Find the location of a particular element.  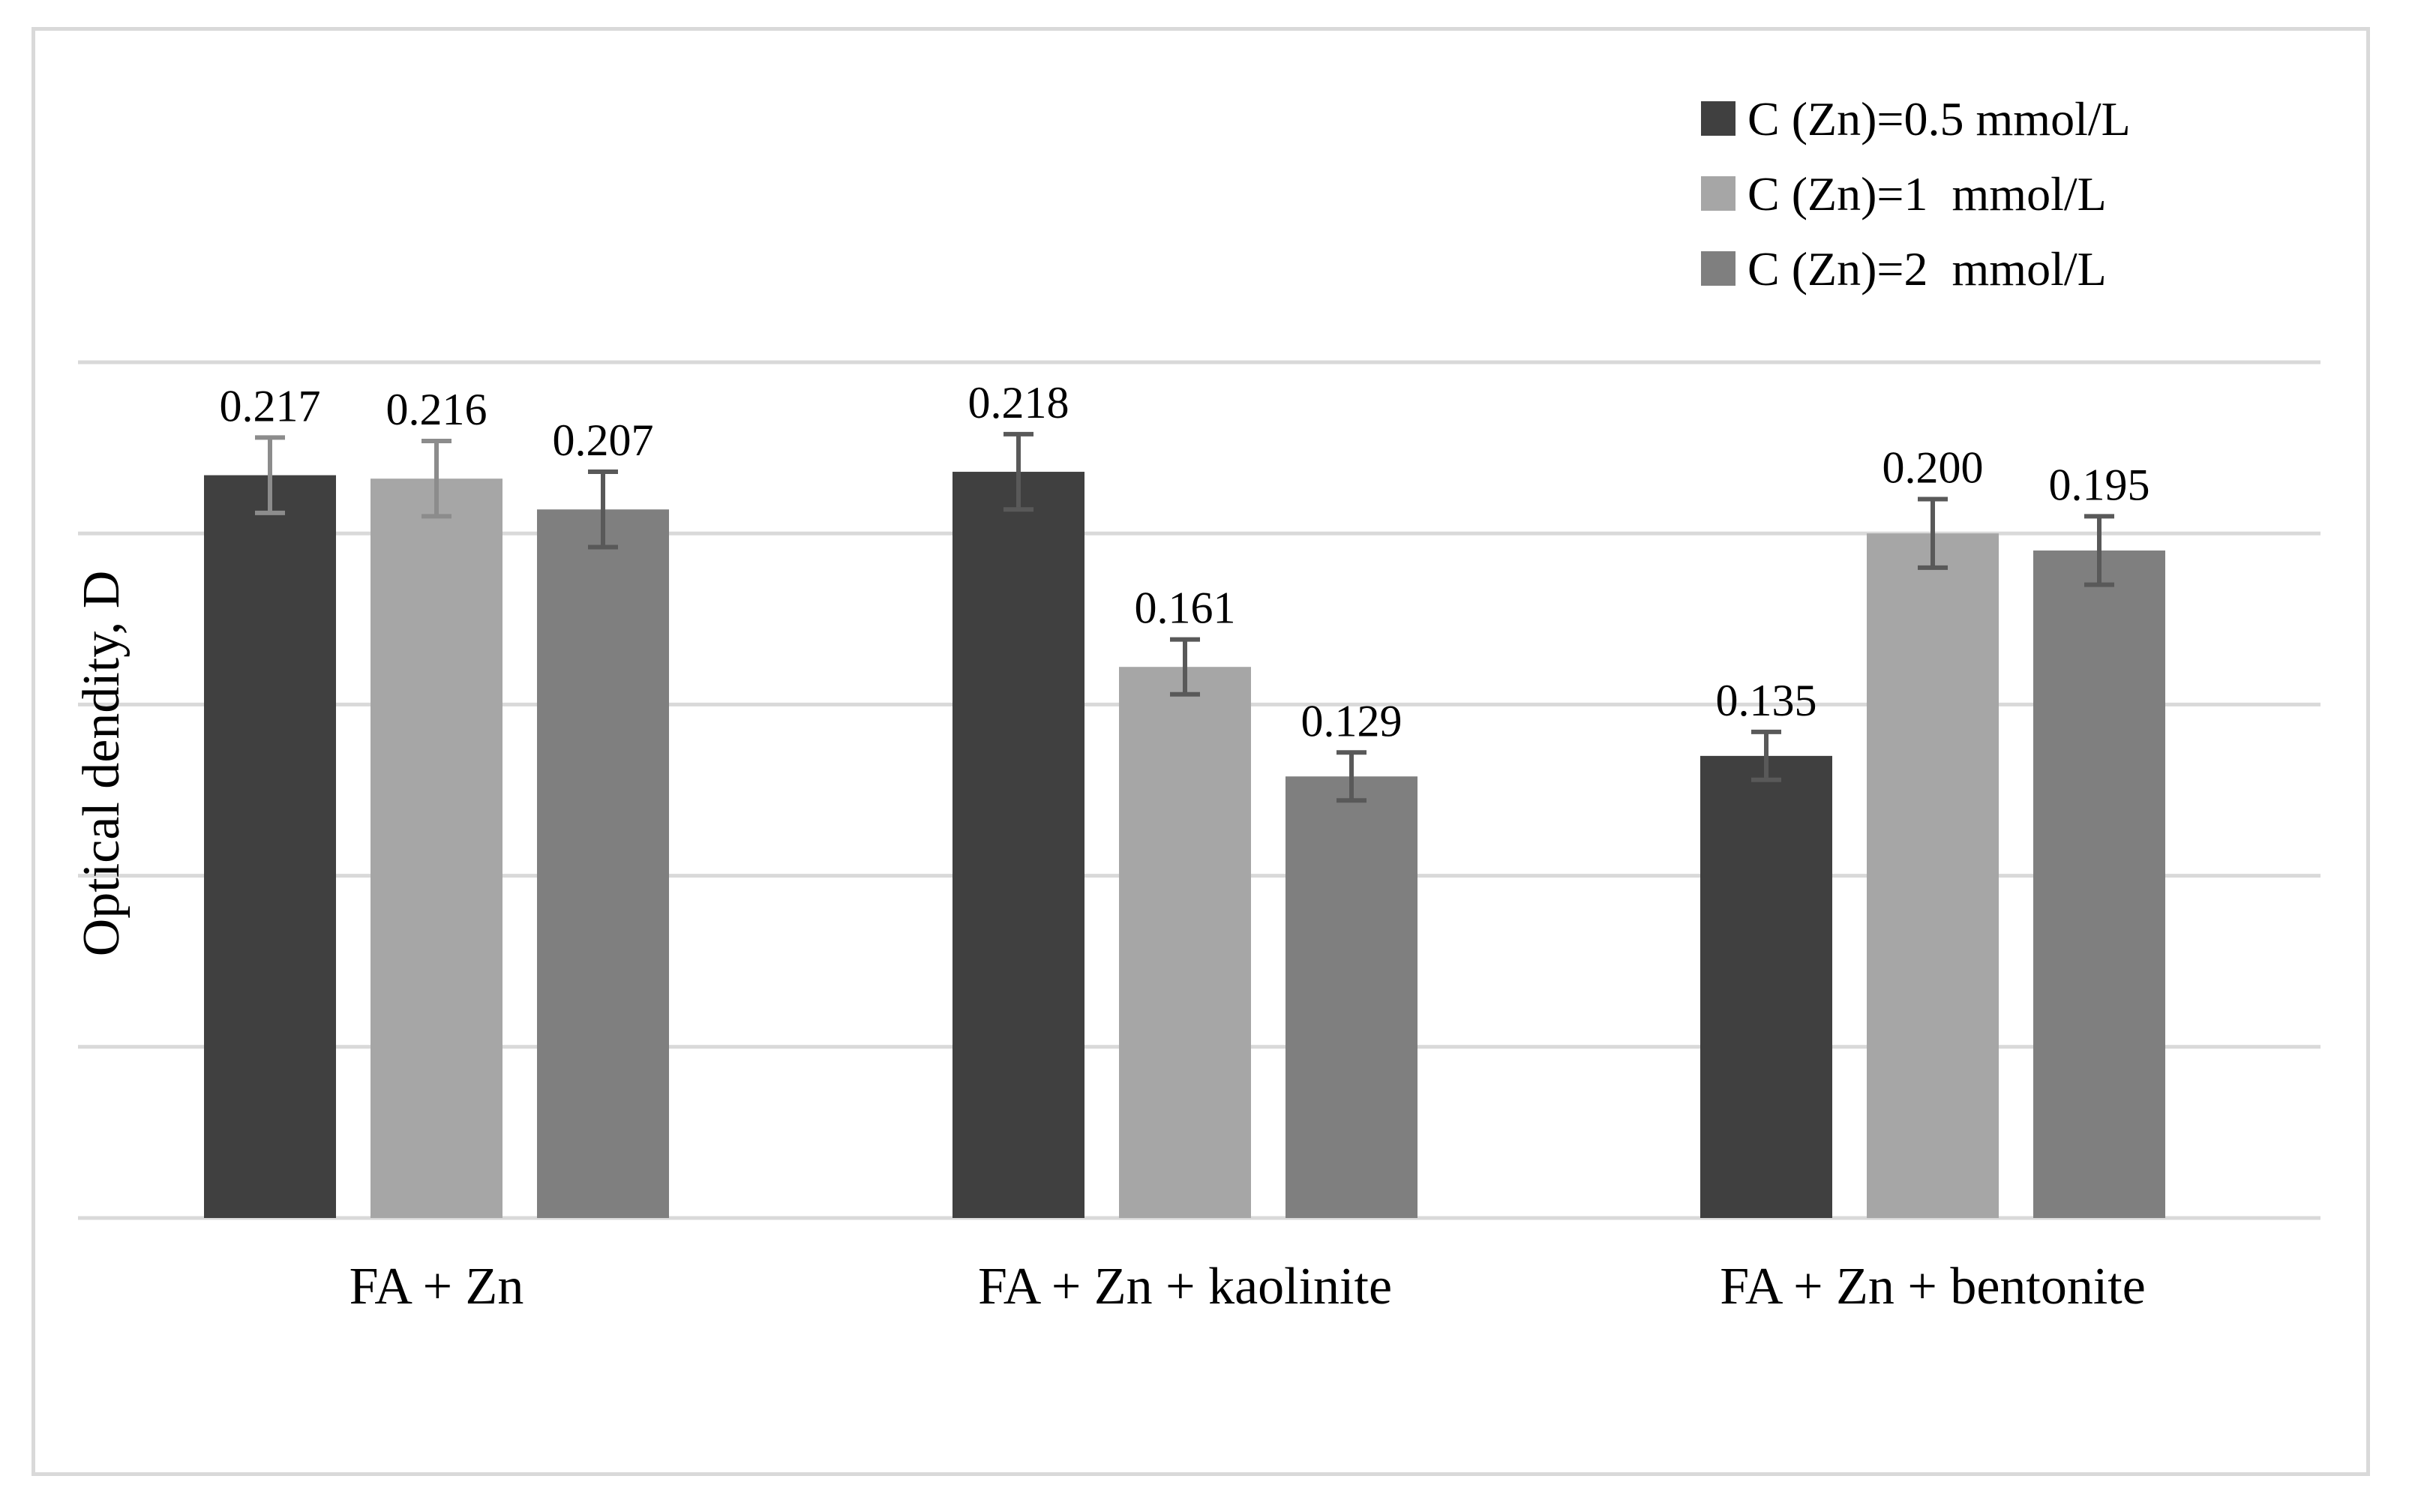

x-tick-label: FA + Zn is located at coordinates (437, 1287).